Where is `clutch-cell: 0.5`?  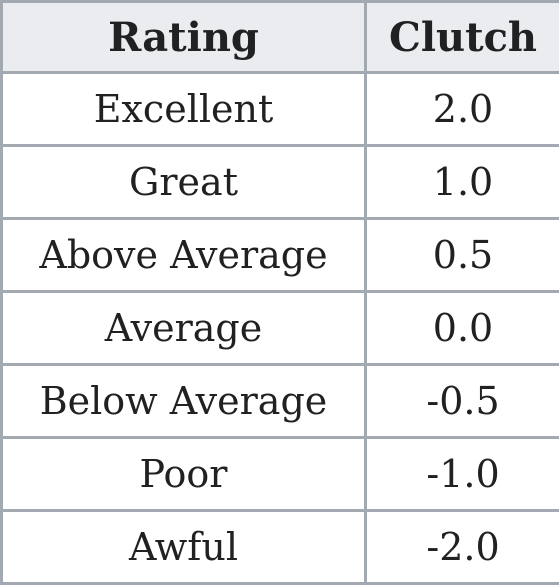
clutch-cell: 0.5 is located at coordinates (462, 255).